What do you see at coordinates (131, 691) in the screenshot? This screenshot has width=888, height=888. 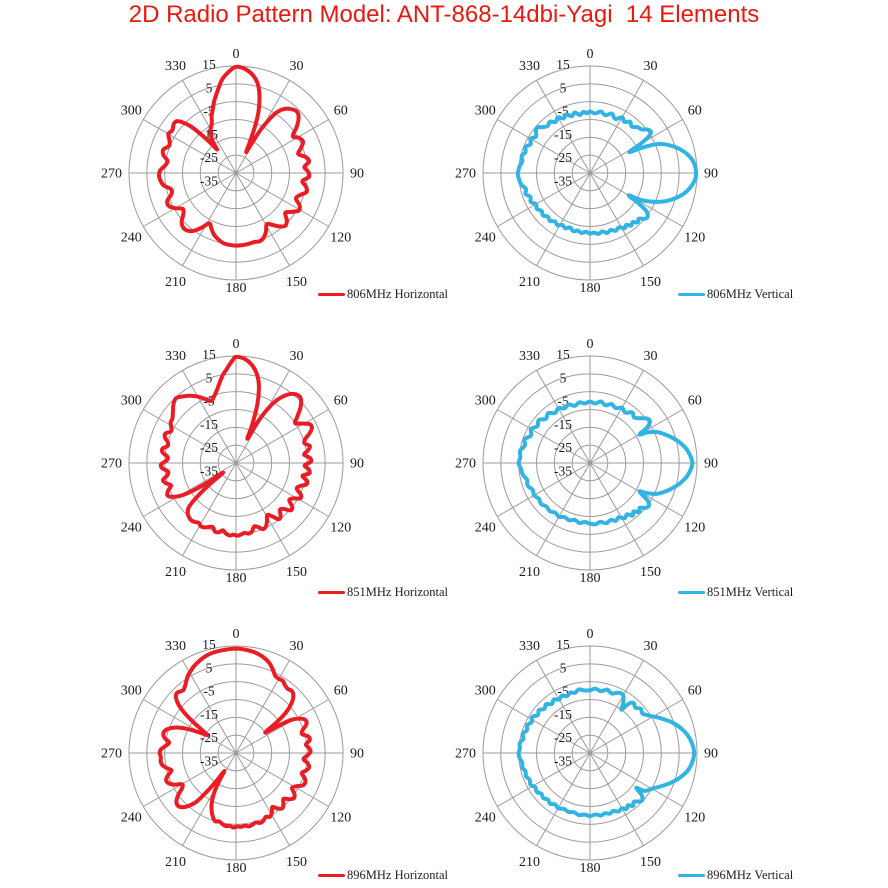 I see `svg-text: 300` at bounding box center [131, 691].